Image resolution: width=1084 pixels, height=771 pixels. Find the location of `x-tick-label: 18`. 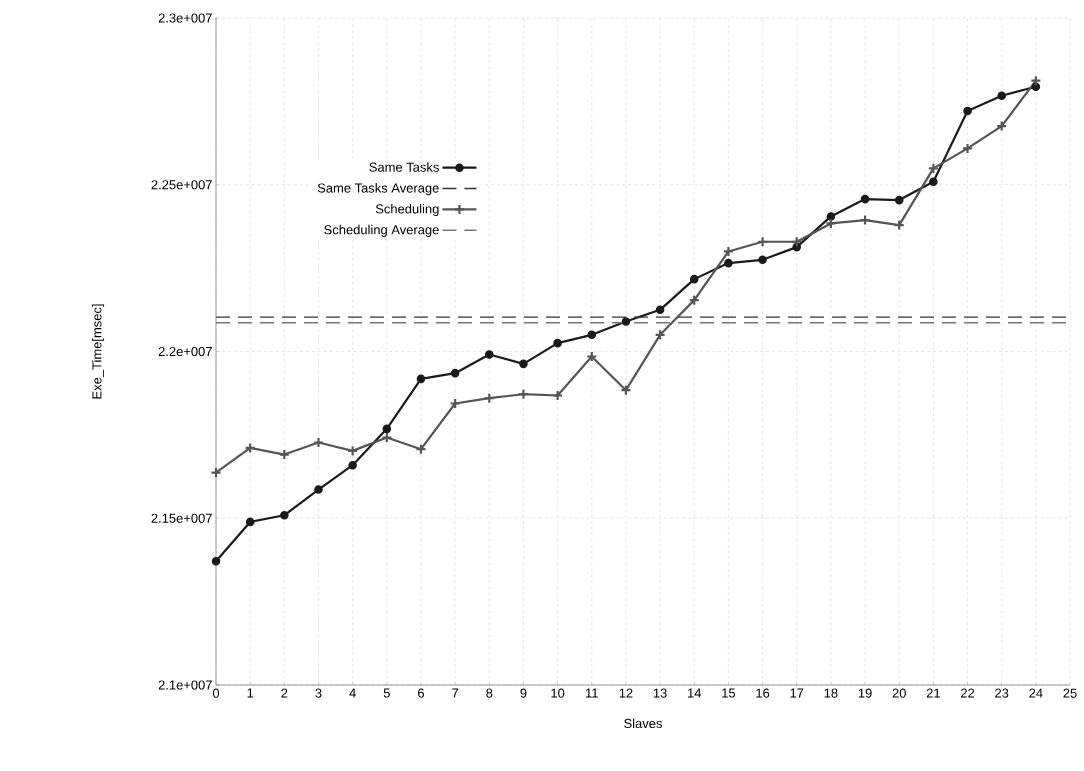

x-tick-label: 18 is located at coordinates (831, 693).